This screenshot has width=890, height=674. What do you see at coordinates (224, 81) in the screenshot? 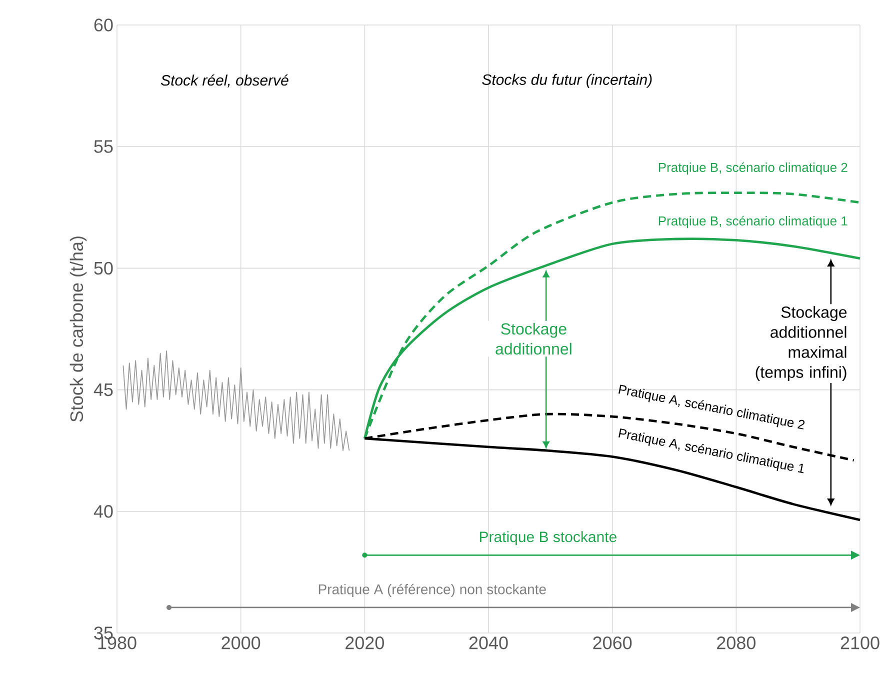
I see `annotation: Stock réel, observé` at bounding box center [224, 81].